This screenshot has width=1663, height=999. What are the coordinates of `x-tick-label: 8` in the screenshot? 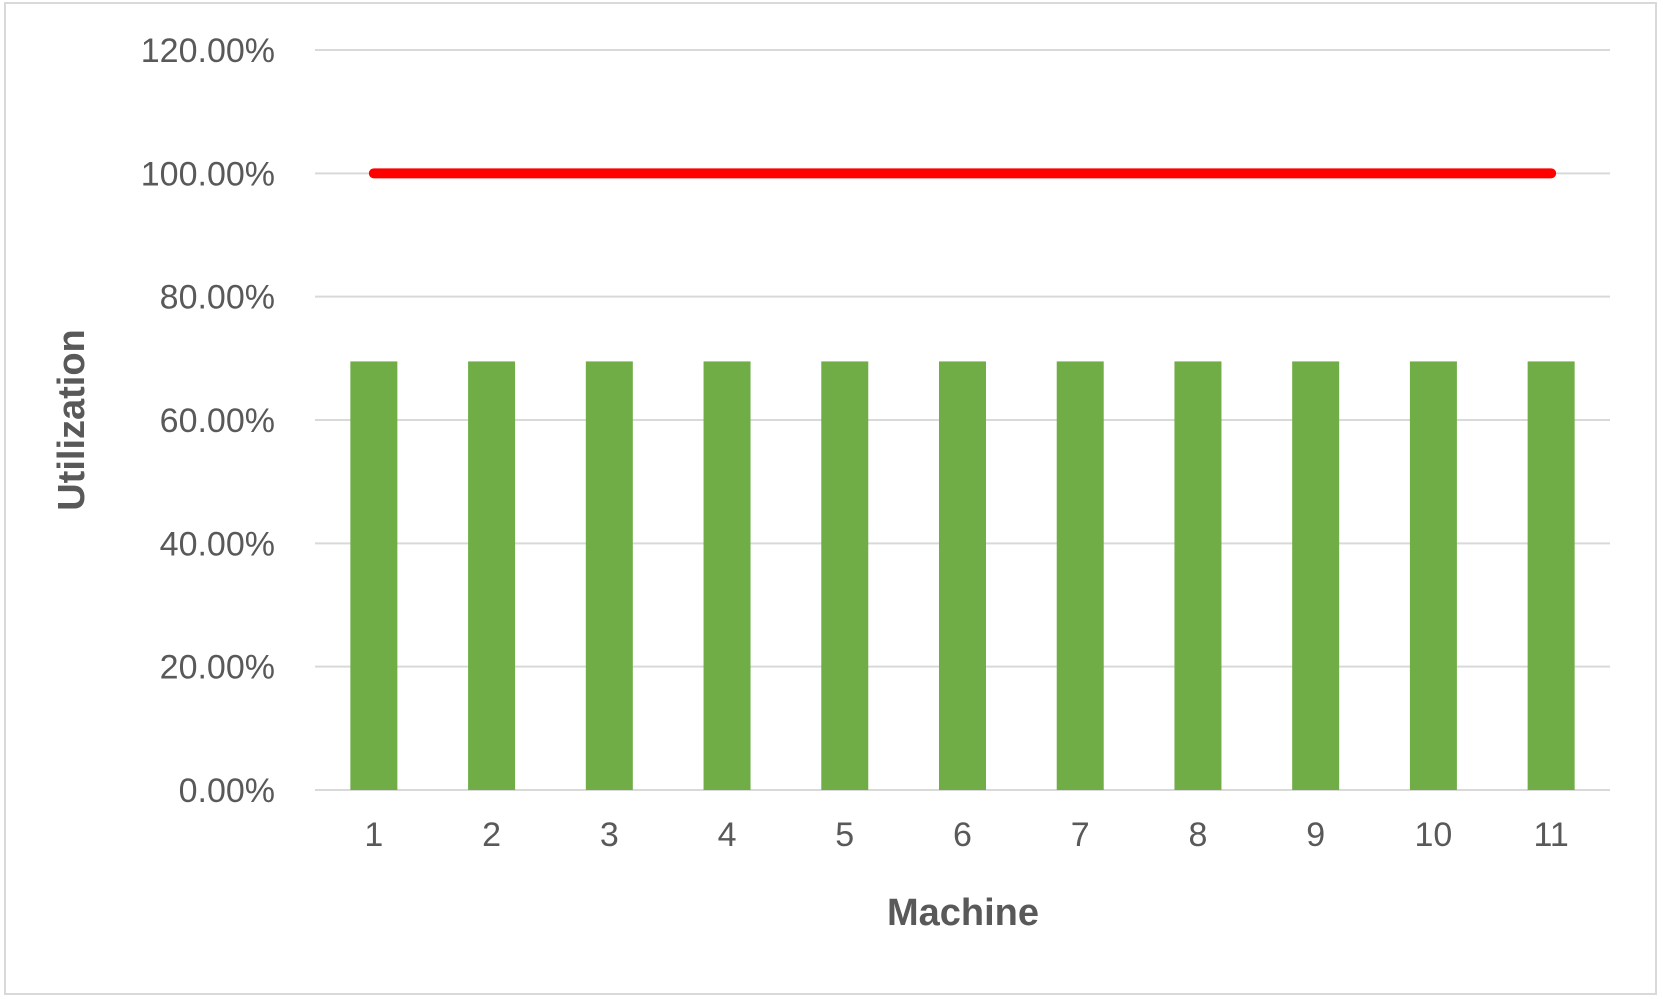 It's located at (1197, 835).